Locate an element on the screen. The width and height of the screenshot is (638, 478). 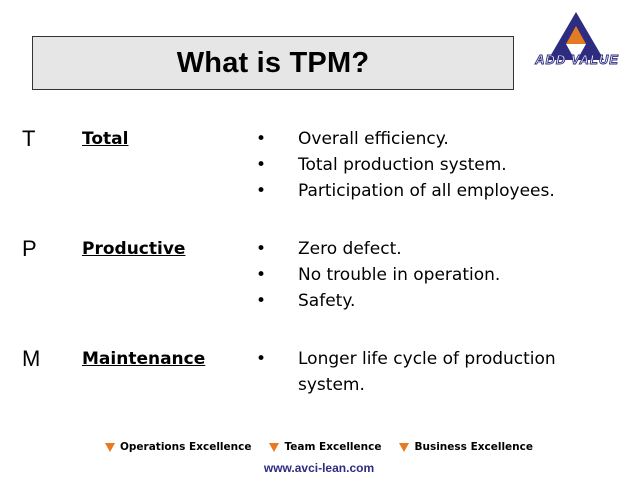
title-box: What is TPM? is located at coordinates (273, 63).